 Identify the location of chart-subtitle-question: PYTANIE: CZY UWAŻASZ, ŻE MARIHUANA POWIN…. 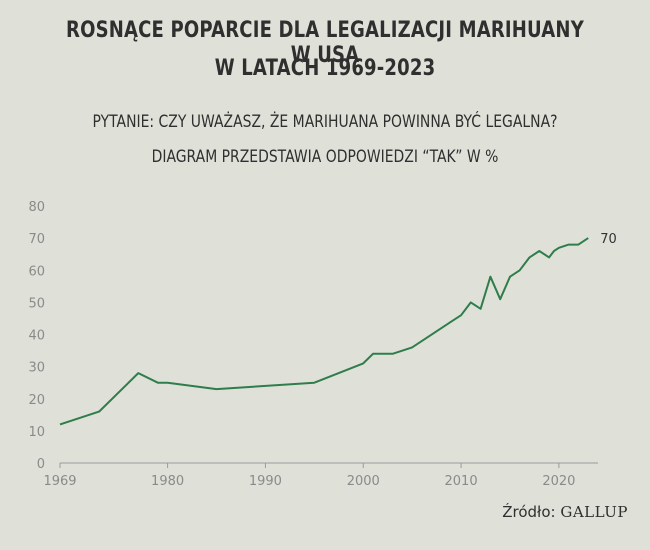
(325, 122).